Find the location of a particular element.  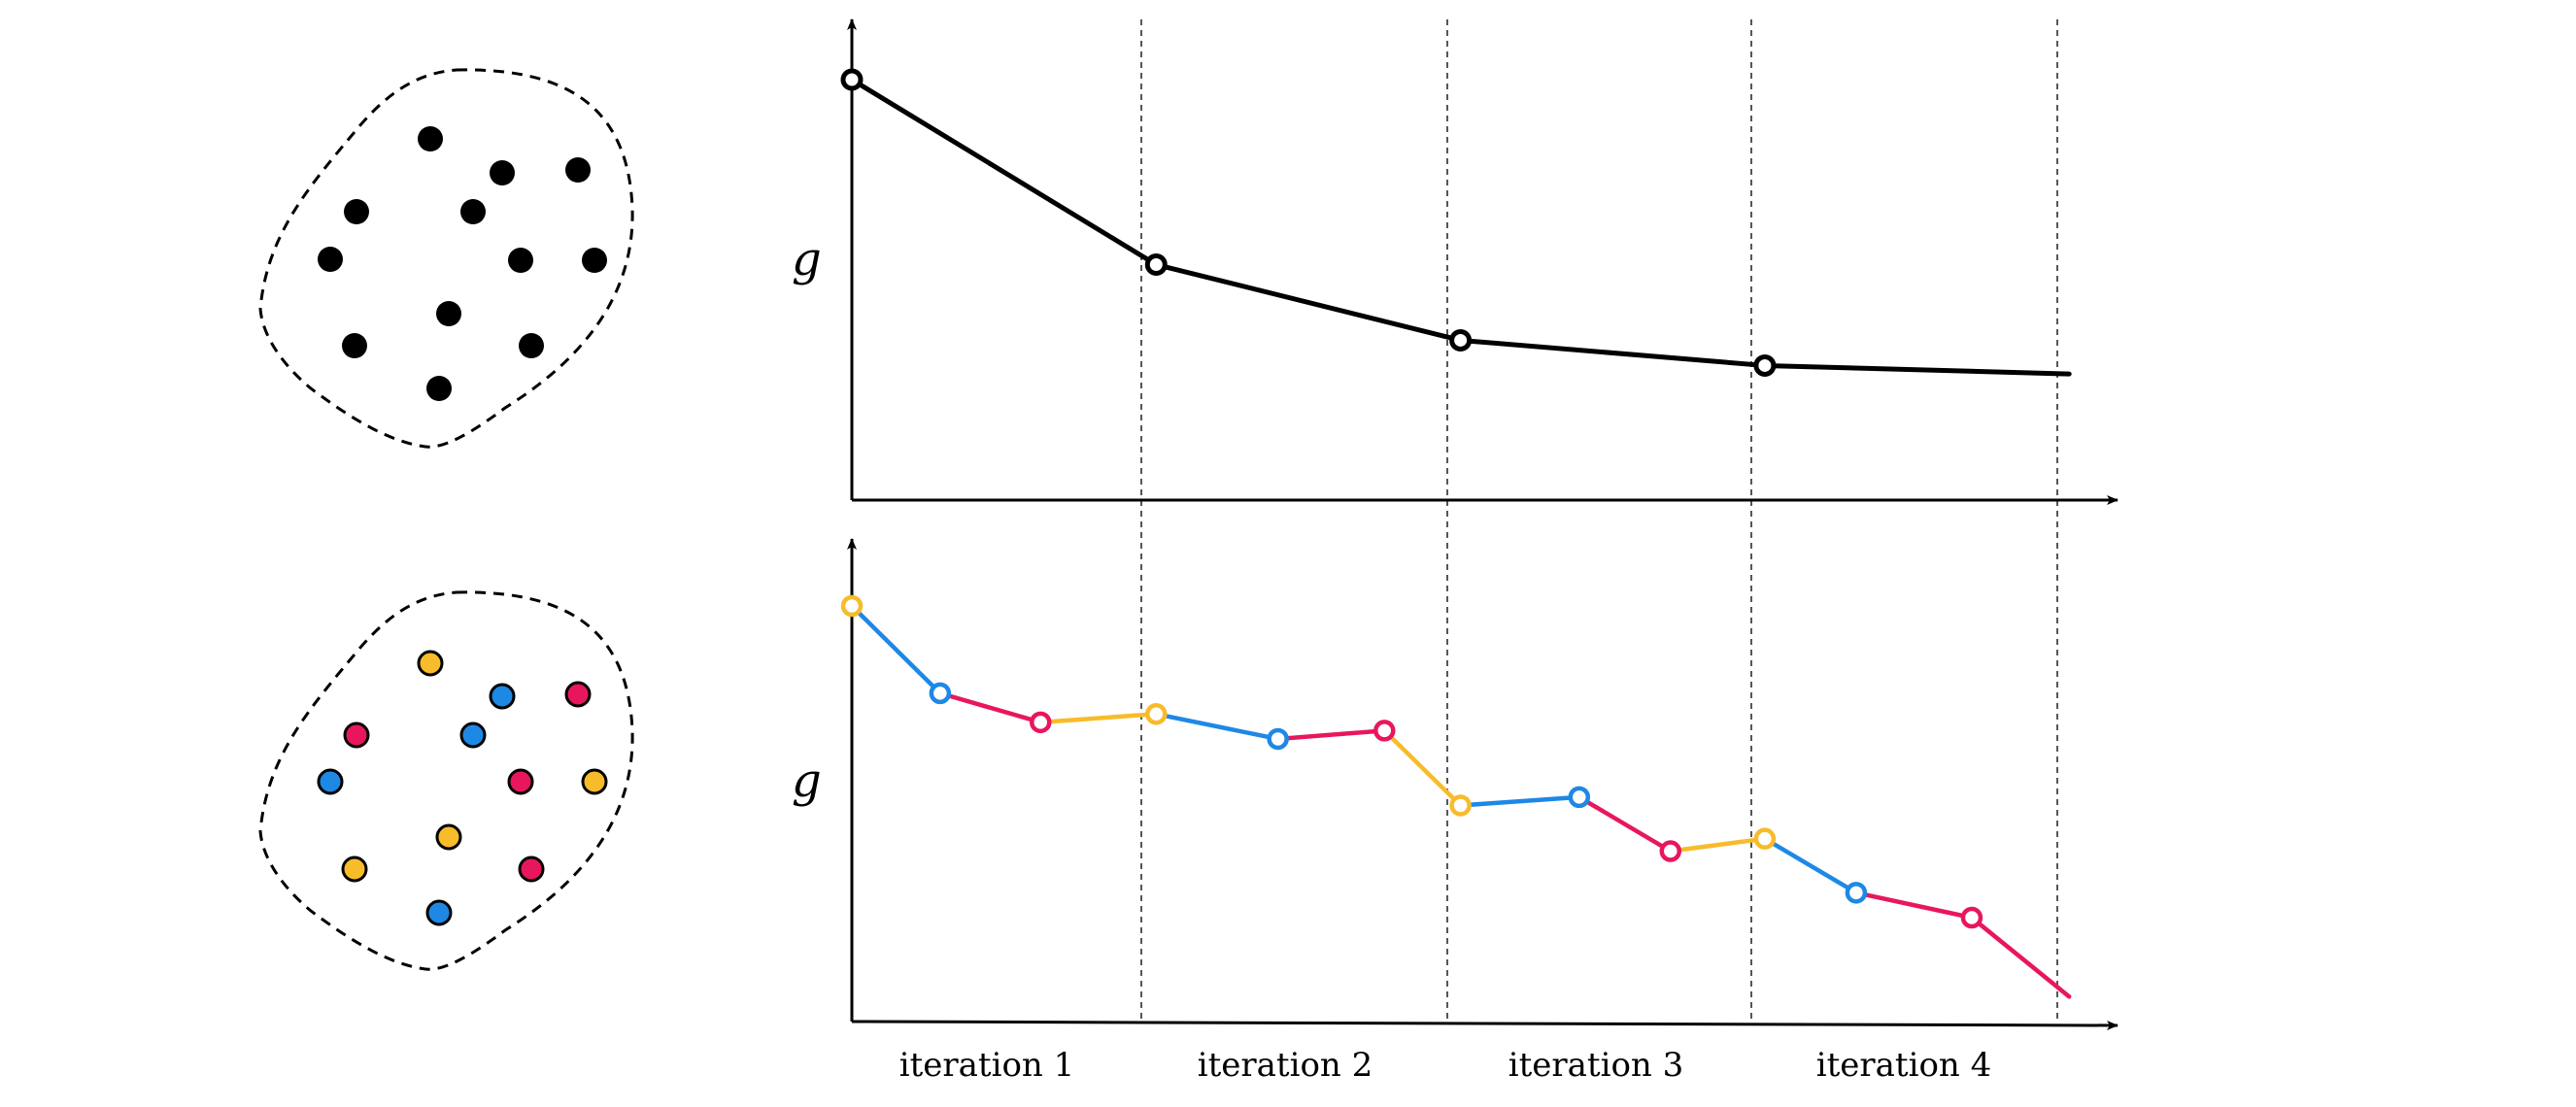

bottom-point-cloud is located at coordinates (446, 780).